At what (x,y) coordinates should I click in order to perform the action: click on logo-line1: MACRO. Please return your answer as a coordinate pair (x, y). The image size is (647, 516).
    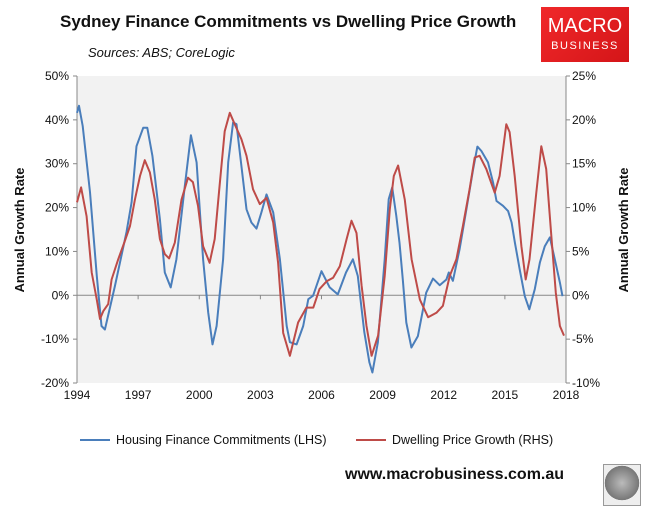
    Looking at the image, I should click on (585, 26).